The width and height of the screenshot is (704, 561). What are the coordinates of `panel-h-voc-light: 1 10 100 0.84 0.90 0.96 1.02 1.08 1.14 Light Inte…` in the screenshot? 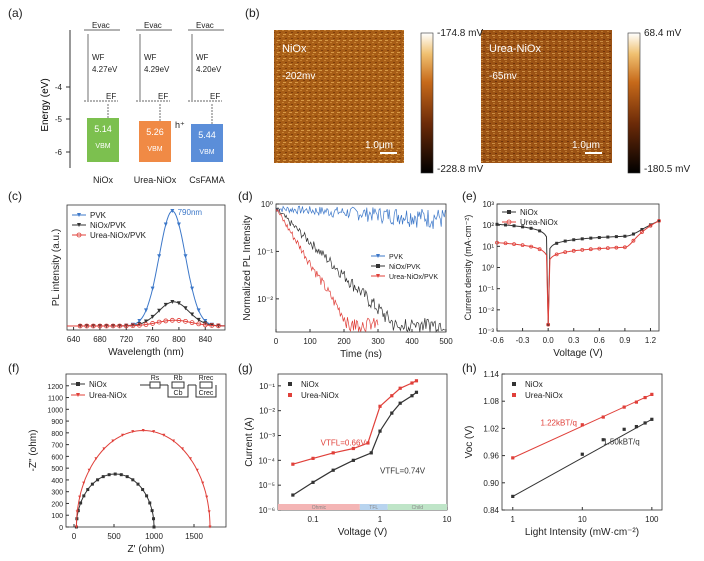 It's located at (563, 454).